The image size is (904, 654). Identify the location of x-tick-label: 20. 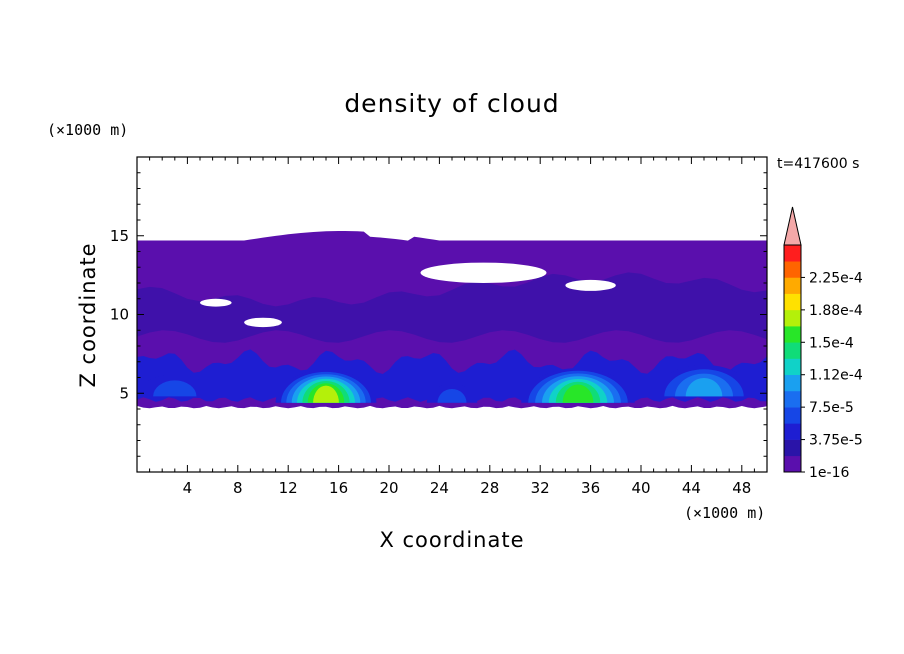
(388, 488).